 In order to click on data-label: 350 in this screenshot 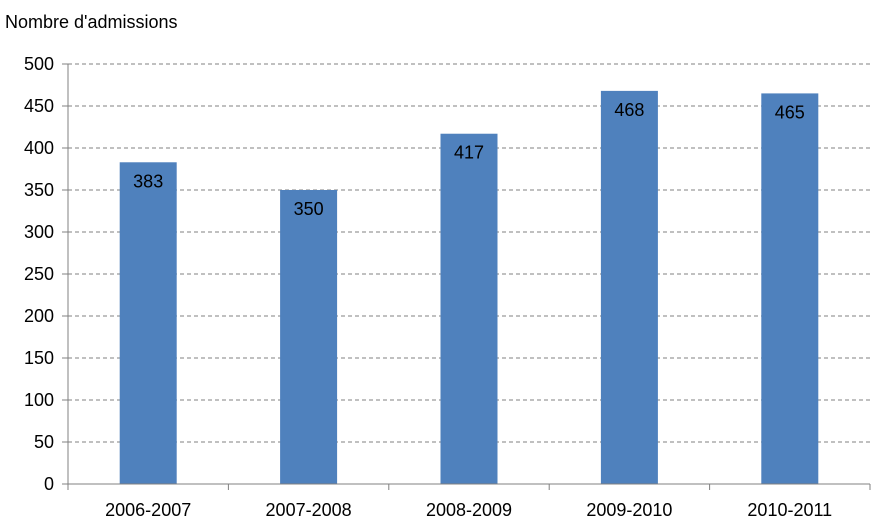, I will do `click(309, 209)`.